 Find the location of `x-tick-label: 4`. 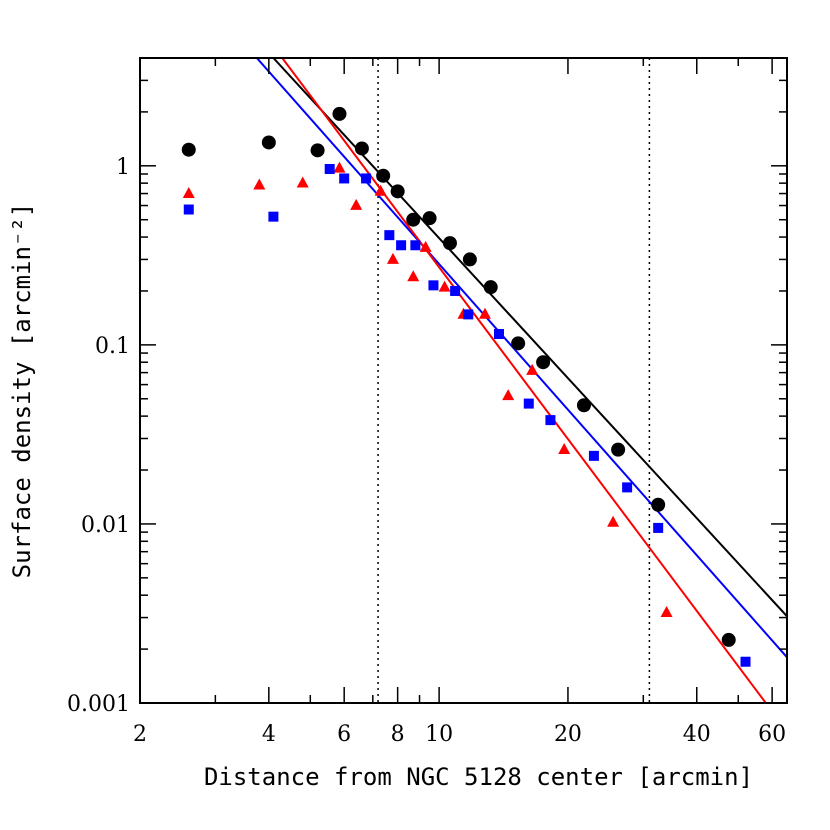

x-tick-label: 4 is located at coordinates (269, 734).